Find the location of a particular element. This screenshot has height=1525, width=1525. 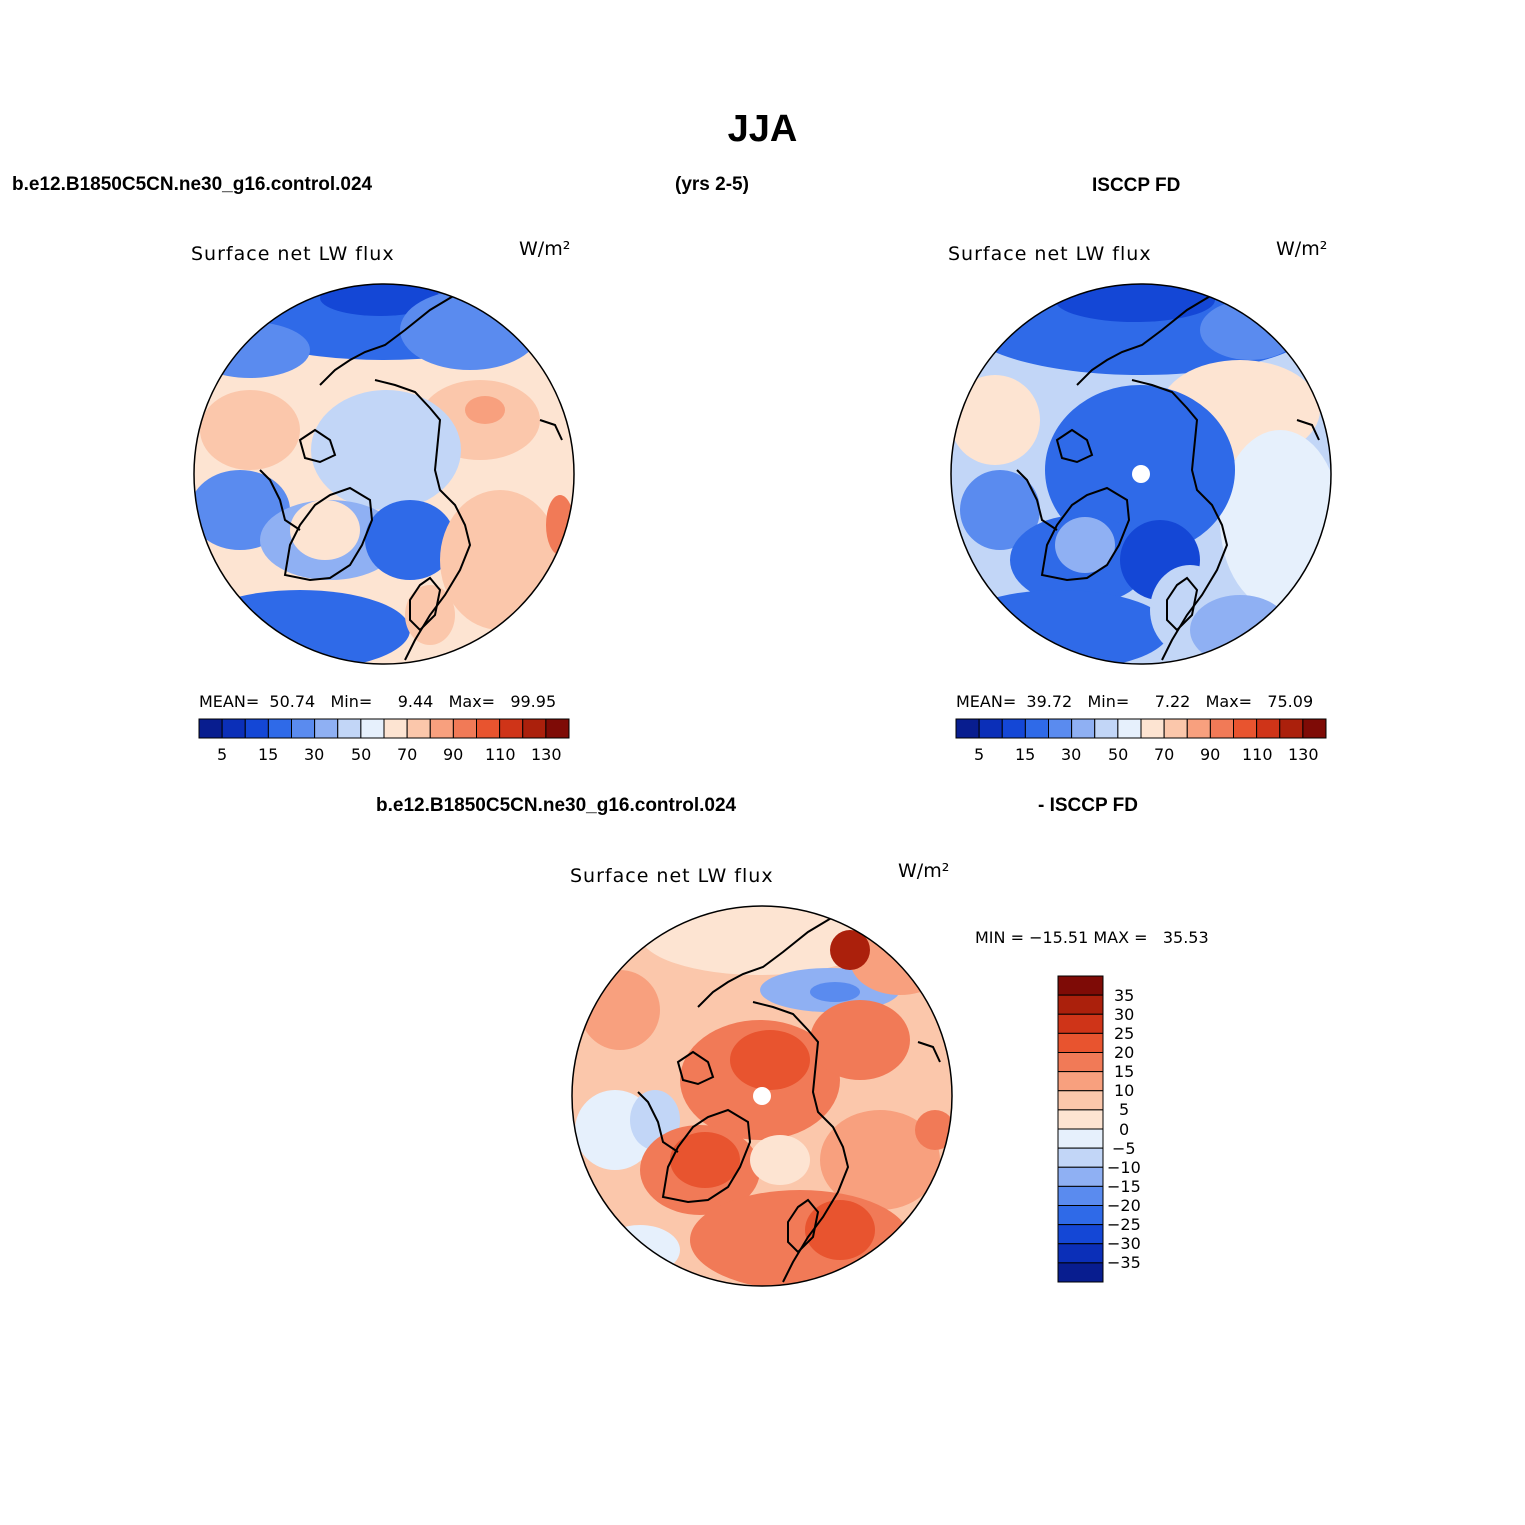

diff-colorbar-tick: 0 is located at coordinates (1124, 1129).